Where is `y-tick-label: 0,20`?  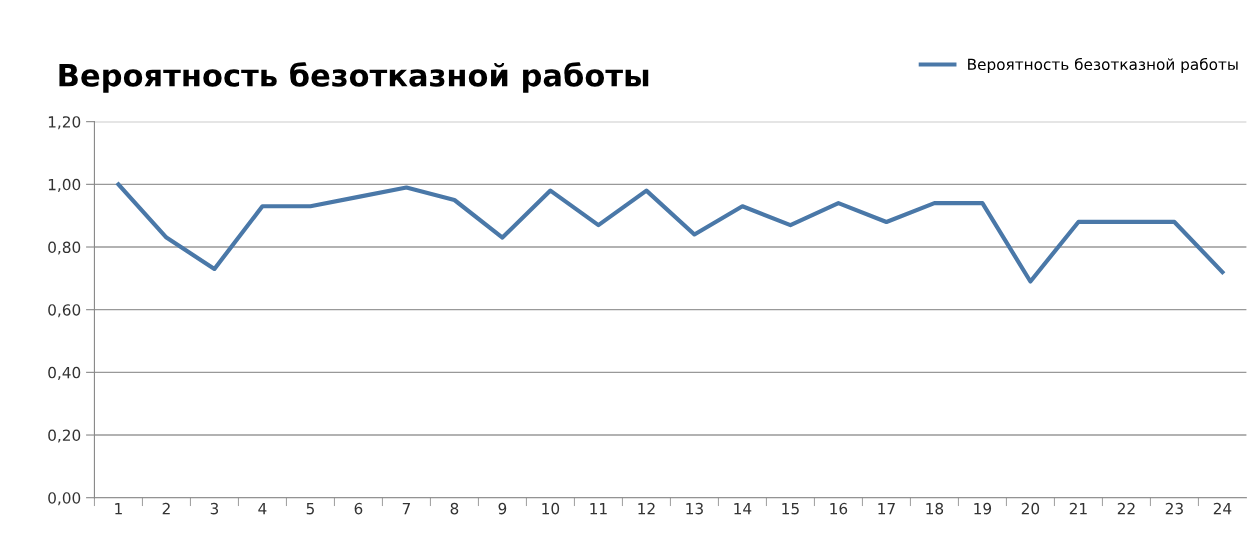 y-tick-label: 0,20 is located at coordinates (64, 436).